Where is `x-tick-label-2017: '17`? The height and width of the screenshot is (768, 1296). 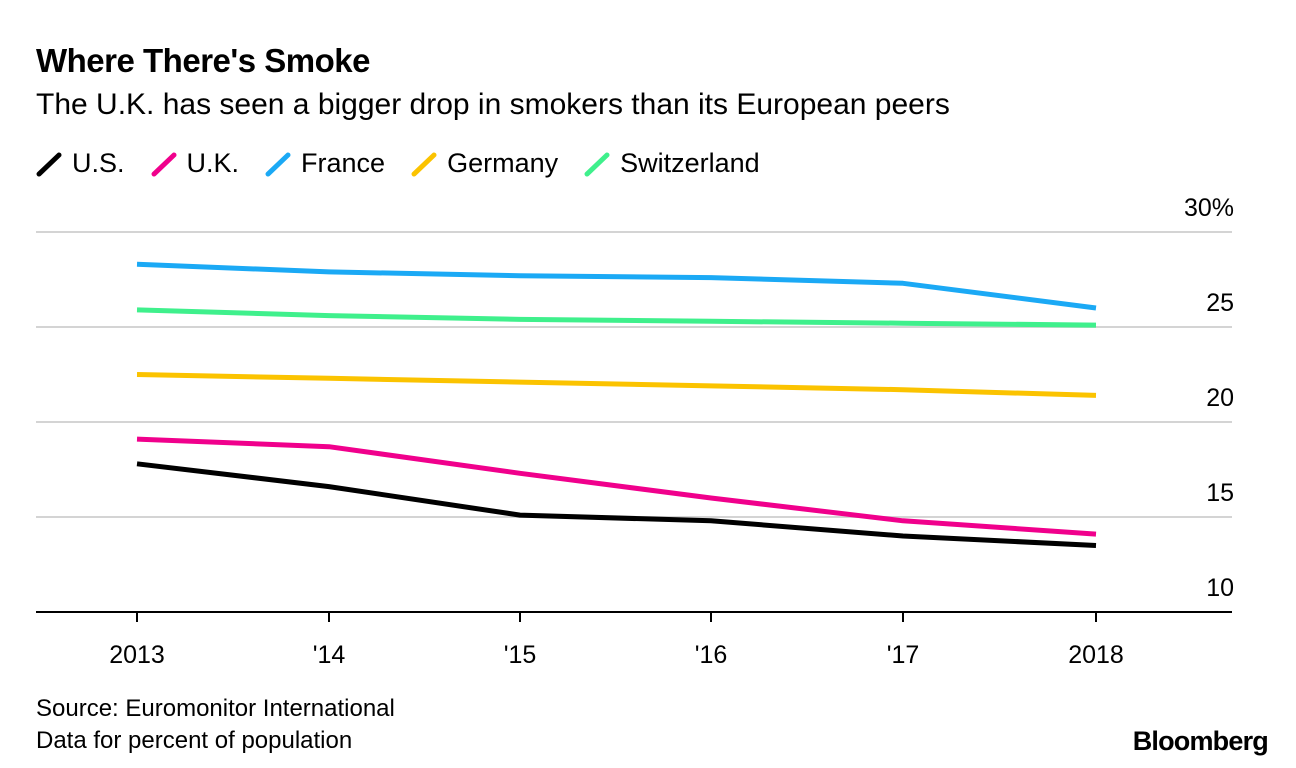 x-tick-label-2017: '17 is located at coordinates (903, 655).